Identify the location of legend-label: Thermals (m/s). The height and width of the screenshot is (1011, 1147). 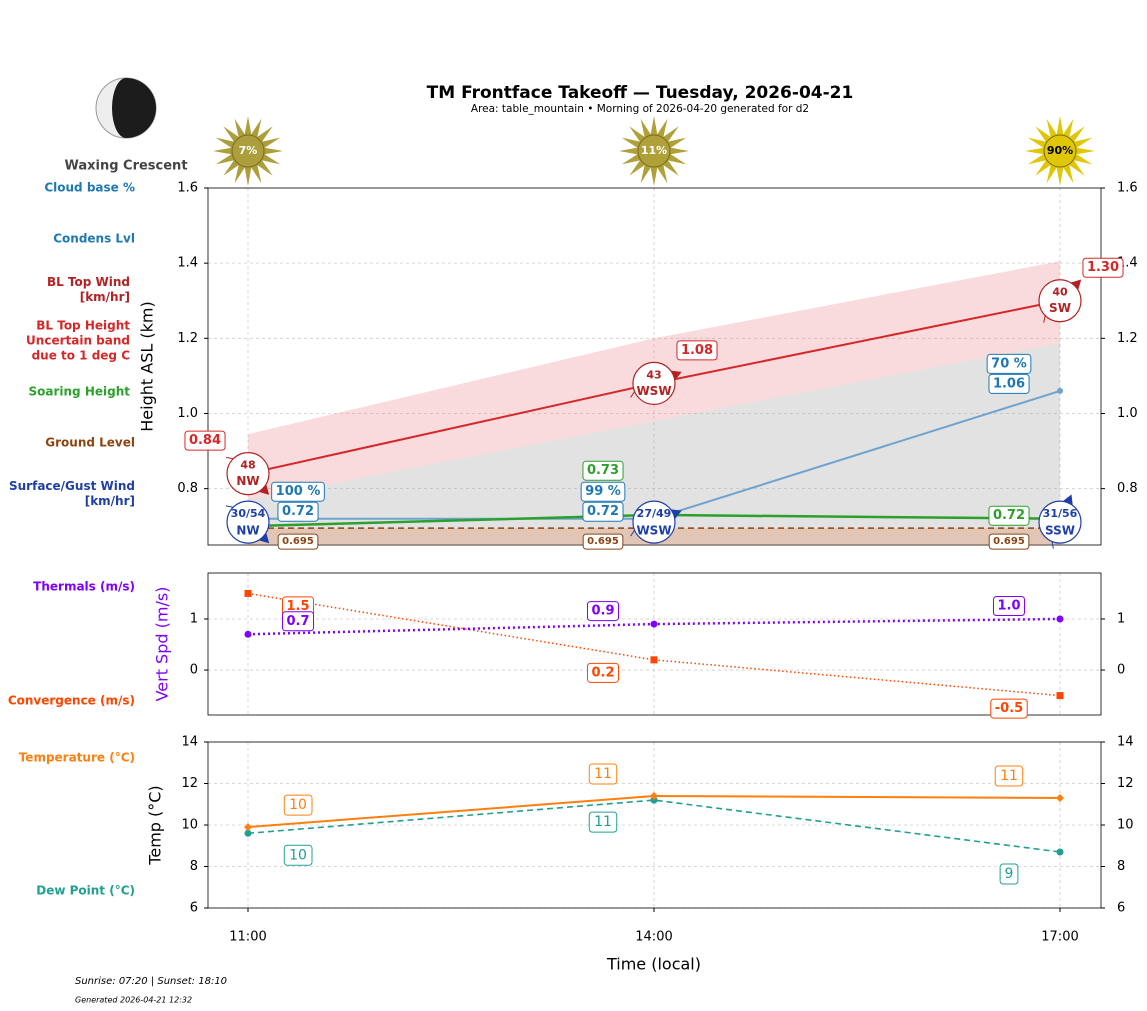
(84, 586).